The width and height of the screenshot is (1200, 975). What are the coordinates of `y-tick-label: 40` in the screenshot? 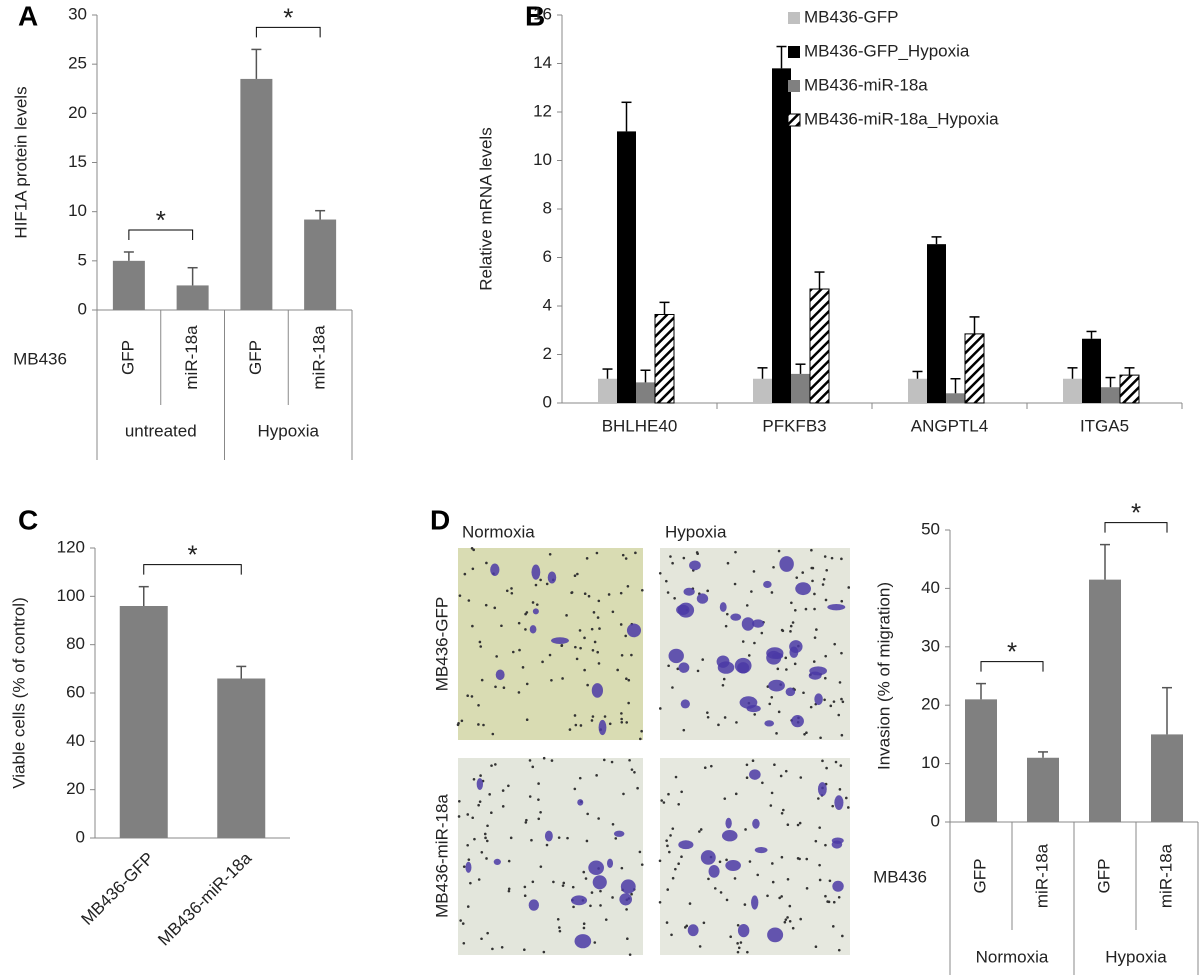 It's located at (930, 587).